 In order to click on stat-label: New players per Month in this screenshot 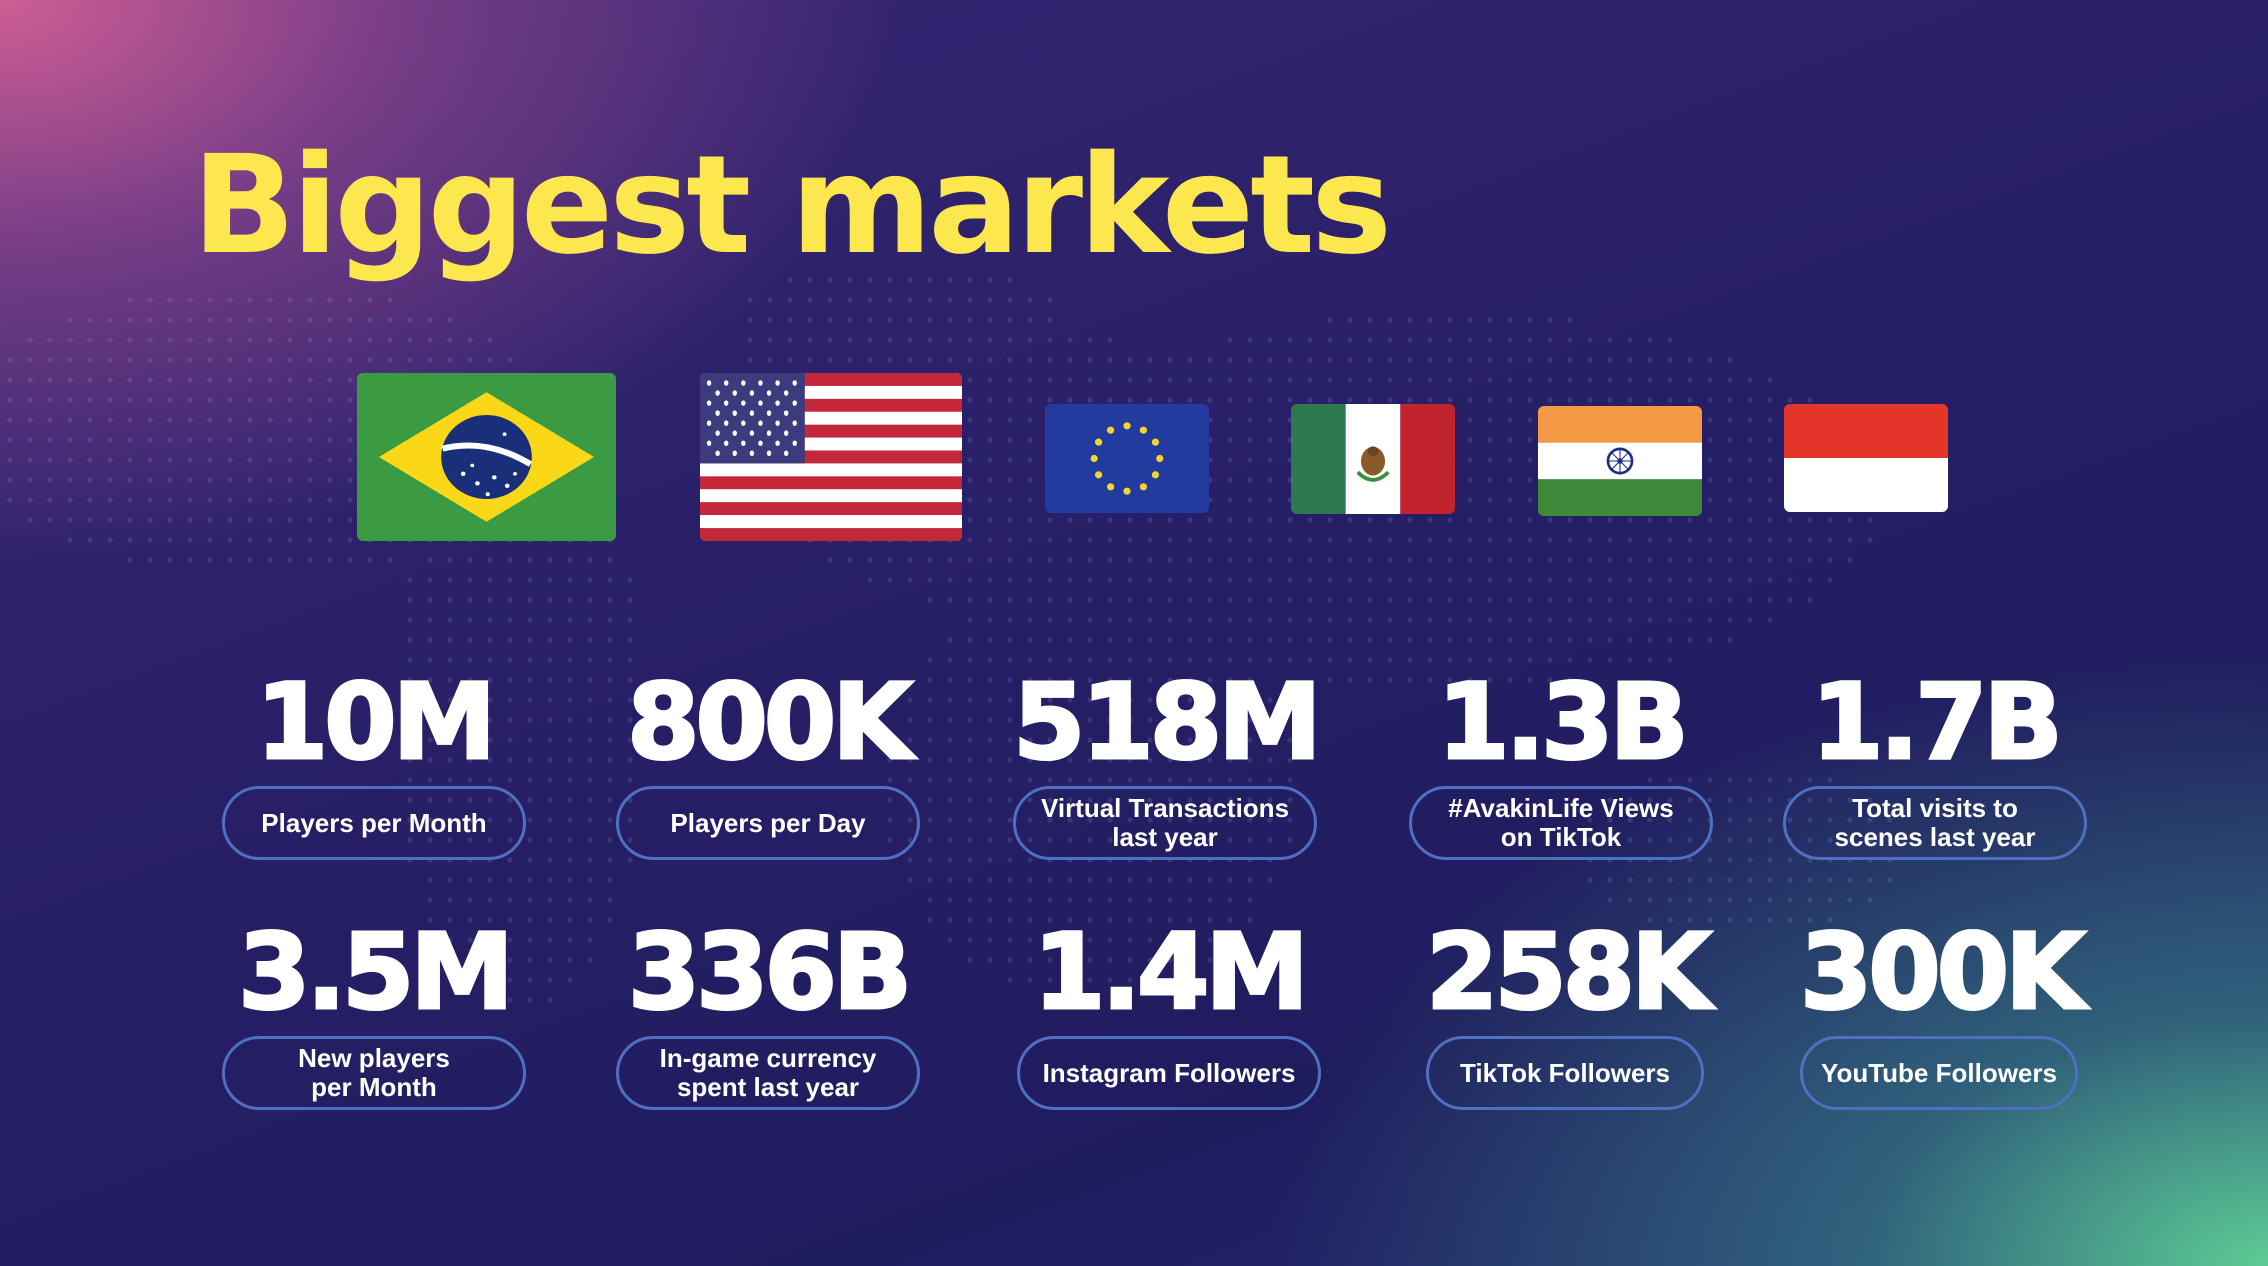, I will do `click(374, 1073)`.